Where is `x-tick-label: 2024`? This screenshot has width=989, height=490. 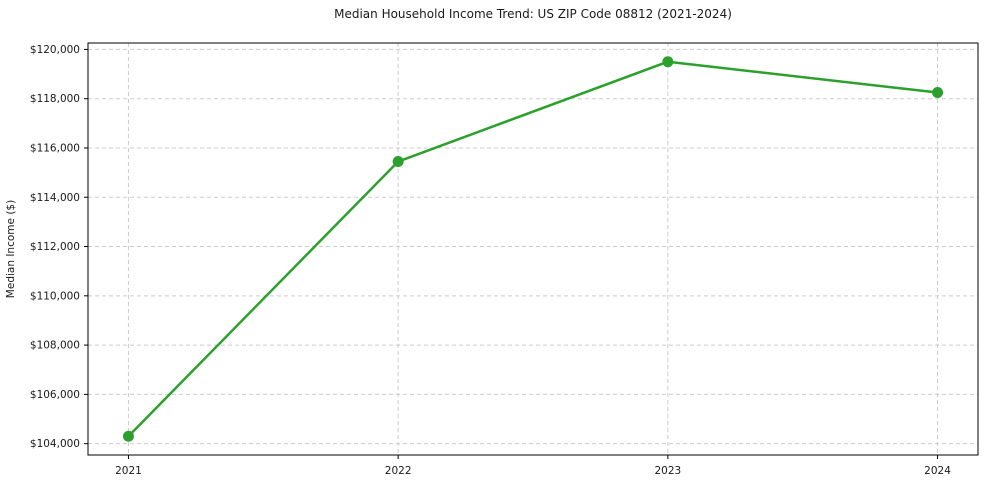
x-tick-label: 2024 is located at coordinates (937, 471).